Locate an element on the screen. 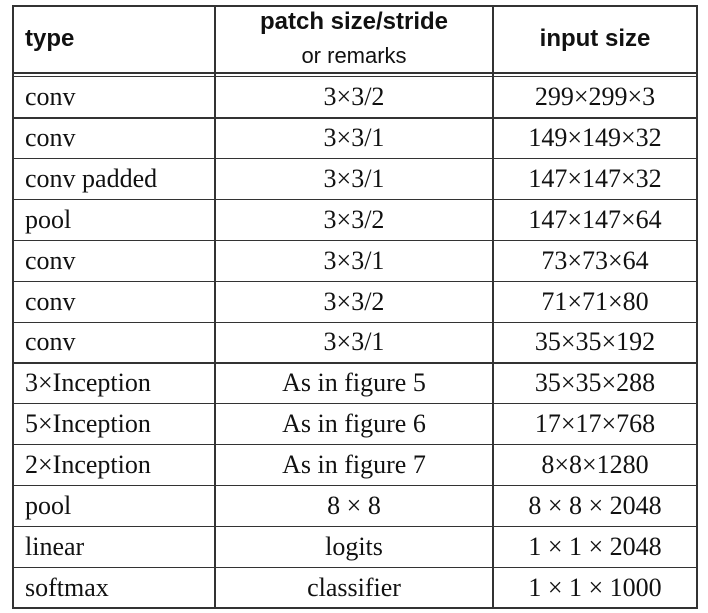  table-cell: As in figure 6 is located at coordinates (354, 424).